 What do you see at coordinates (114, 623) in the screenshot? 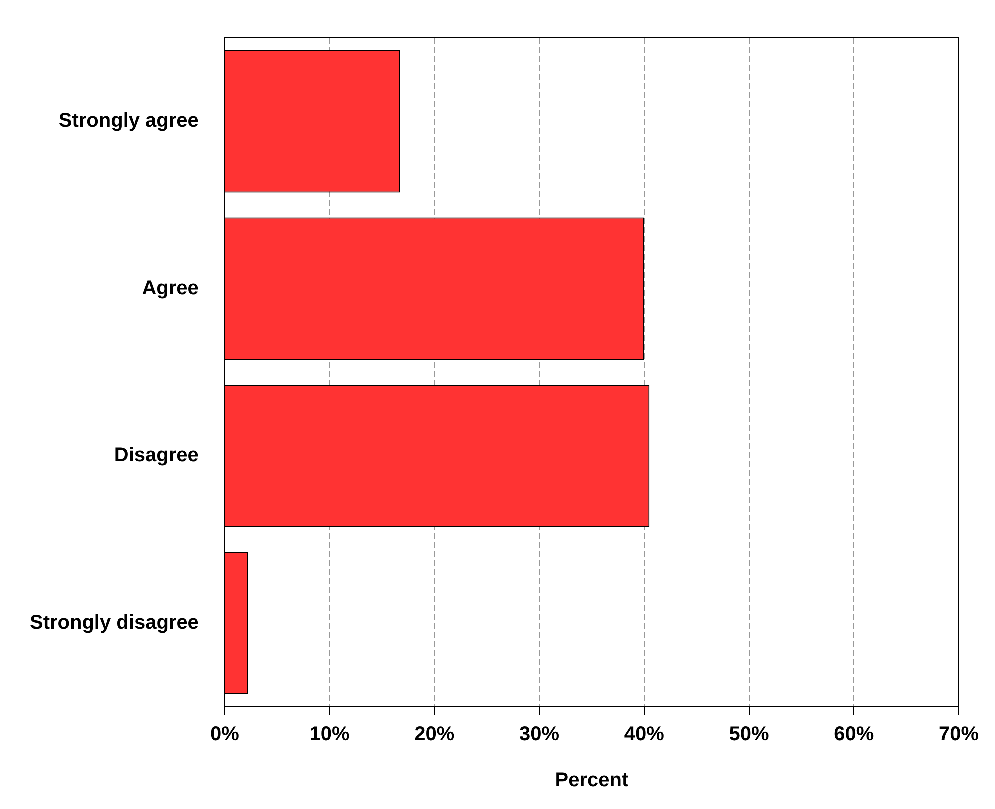
I see `y-tick-label: Strongly disagree` at bounding box center [114, 623].